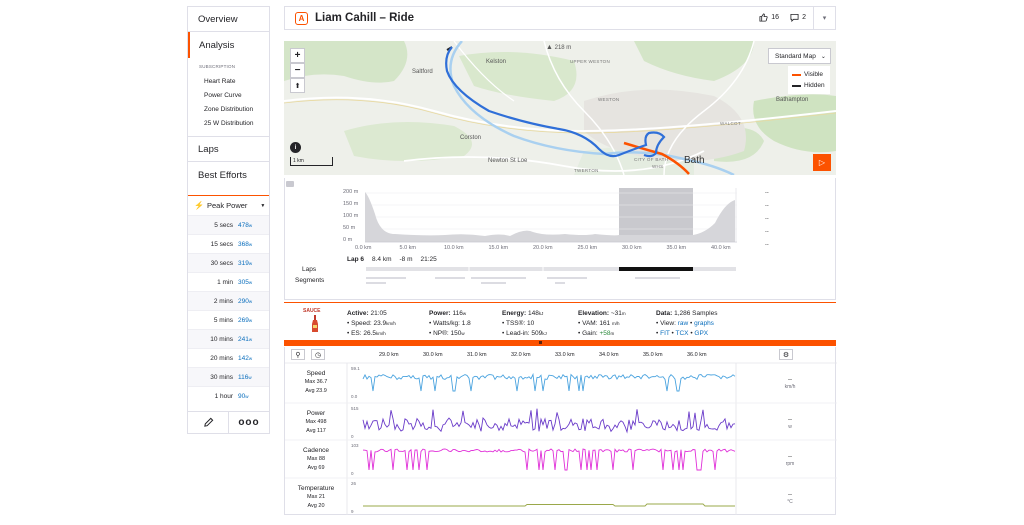 This screenshot has width=1024, height=525. Describe the element at coordinates (208, 422) in the screenshot. I see `edit-pencil-icon` at that location.